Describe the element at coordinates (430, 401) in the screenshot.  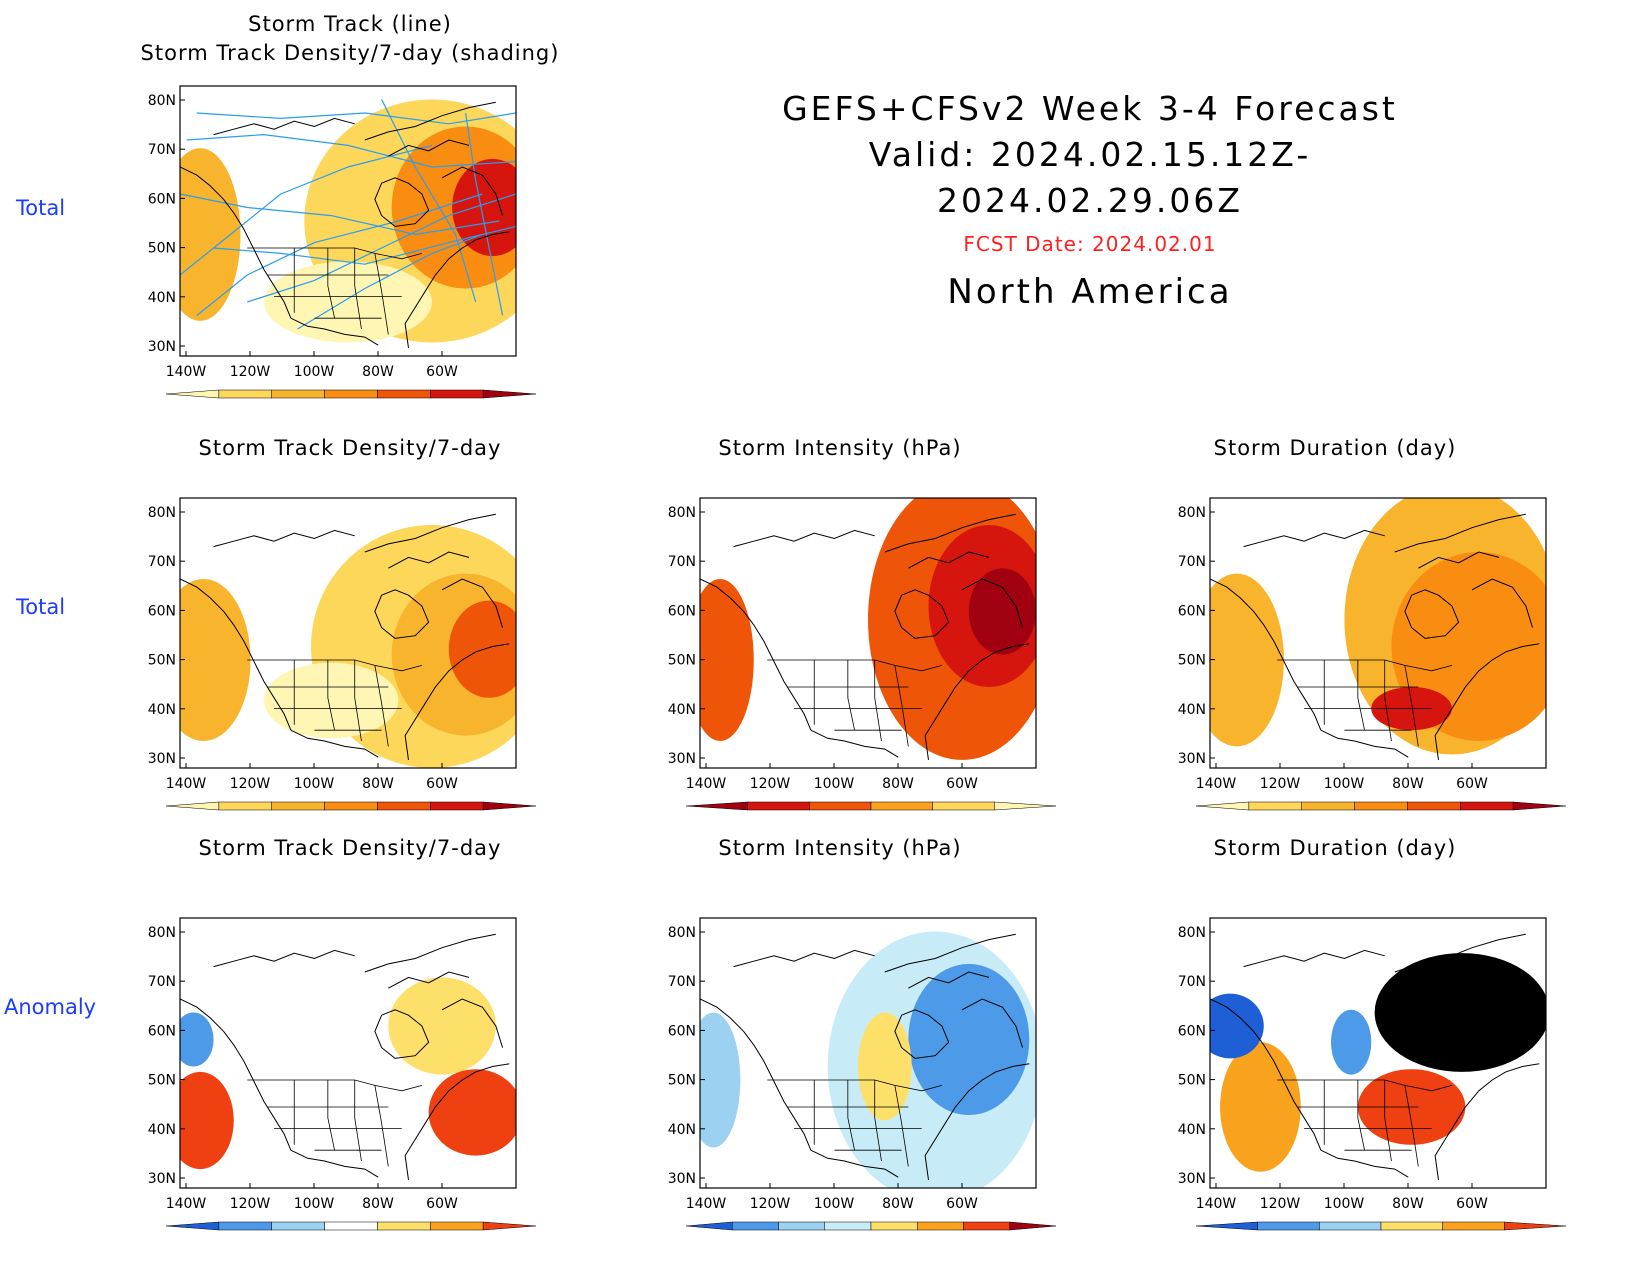
I see `colorbar-label: 3` at that location.